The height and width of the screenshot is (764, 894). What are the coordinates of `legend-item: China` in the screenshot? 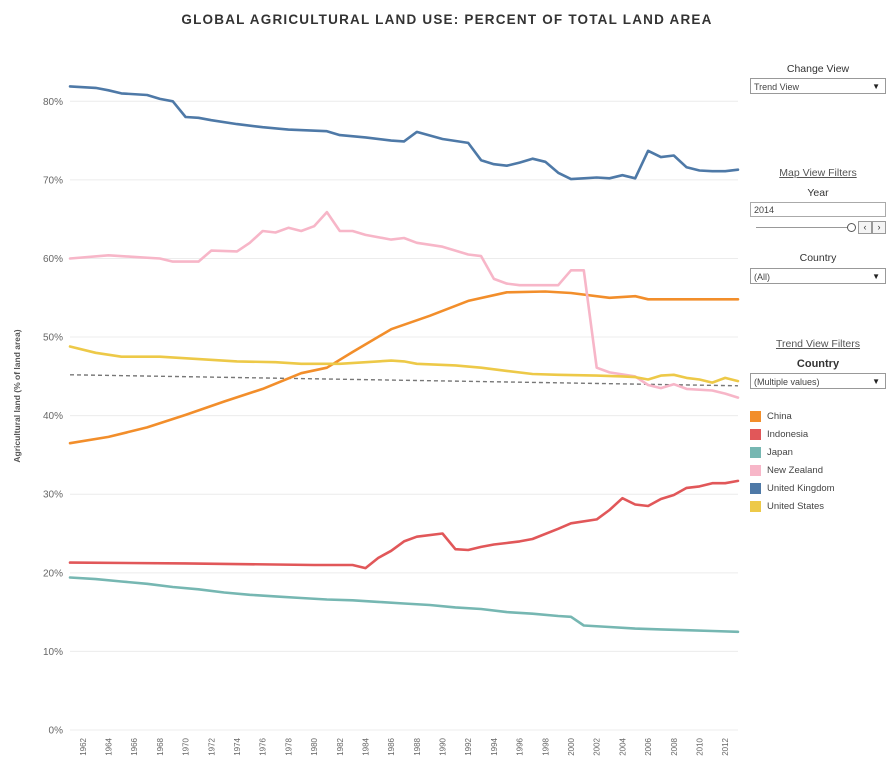 It's located at (818, 416).